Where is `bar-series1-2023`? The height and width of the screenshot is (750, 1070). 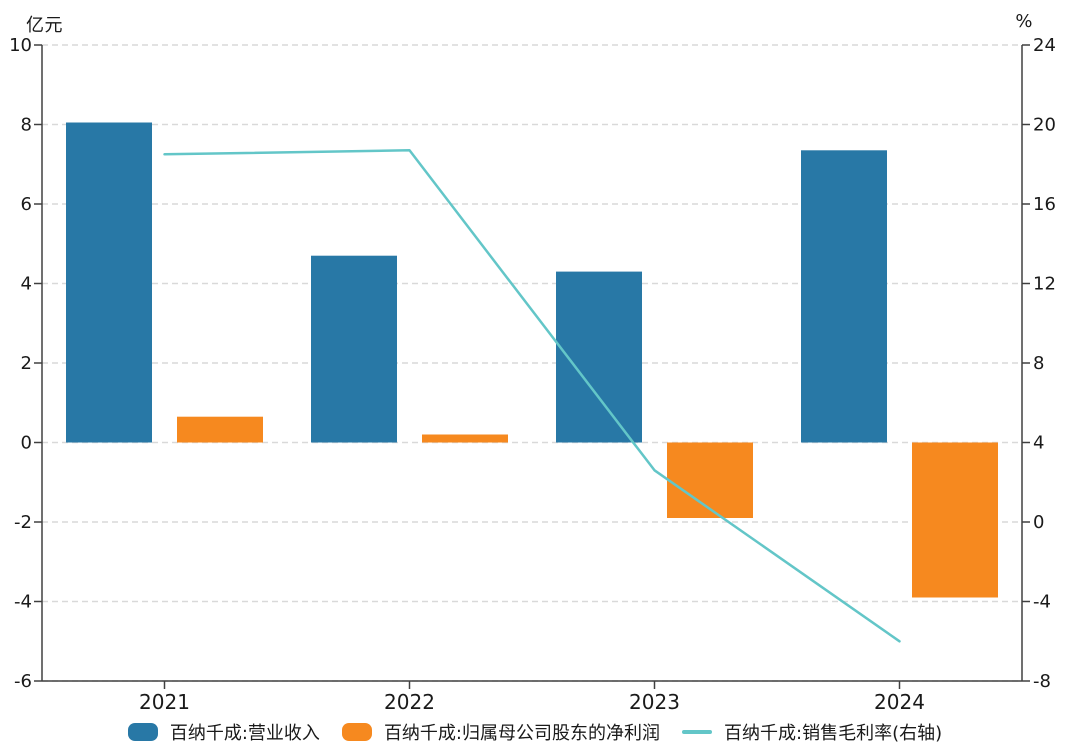 bar-series1-2023 is located at coordinates (710, 480).